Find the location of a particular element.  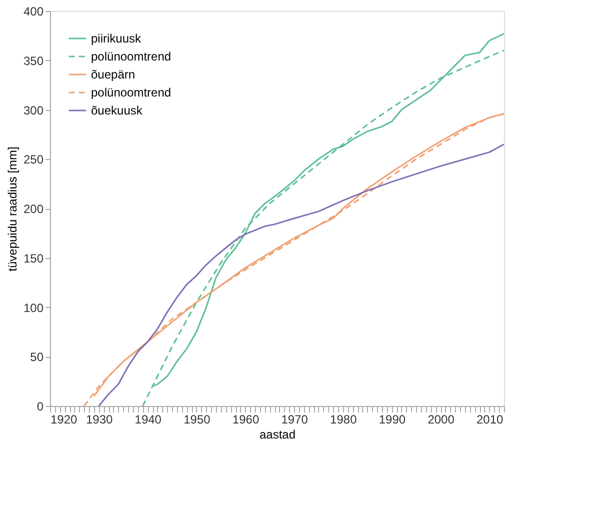

x-tick-label: 1970 is located at coordinates (294, 419).